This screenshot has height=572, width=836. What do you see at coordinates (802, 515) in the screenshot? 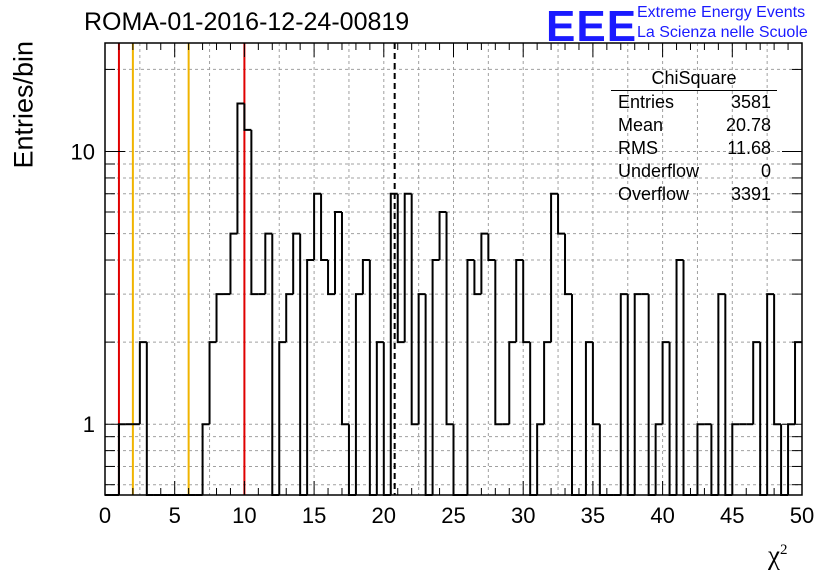
I see `x-tick-label: 50` at bounding box center [802, 515].